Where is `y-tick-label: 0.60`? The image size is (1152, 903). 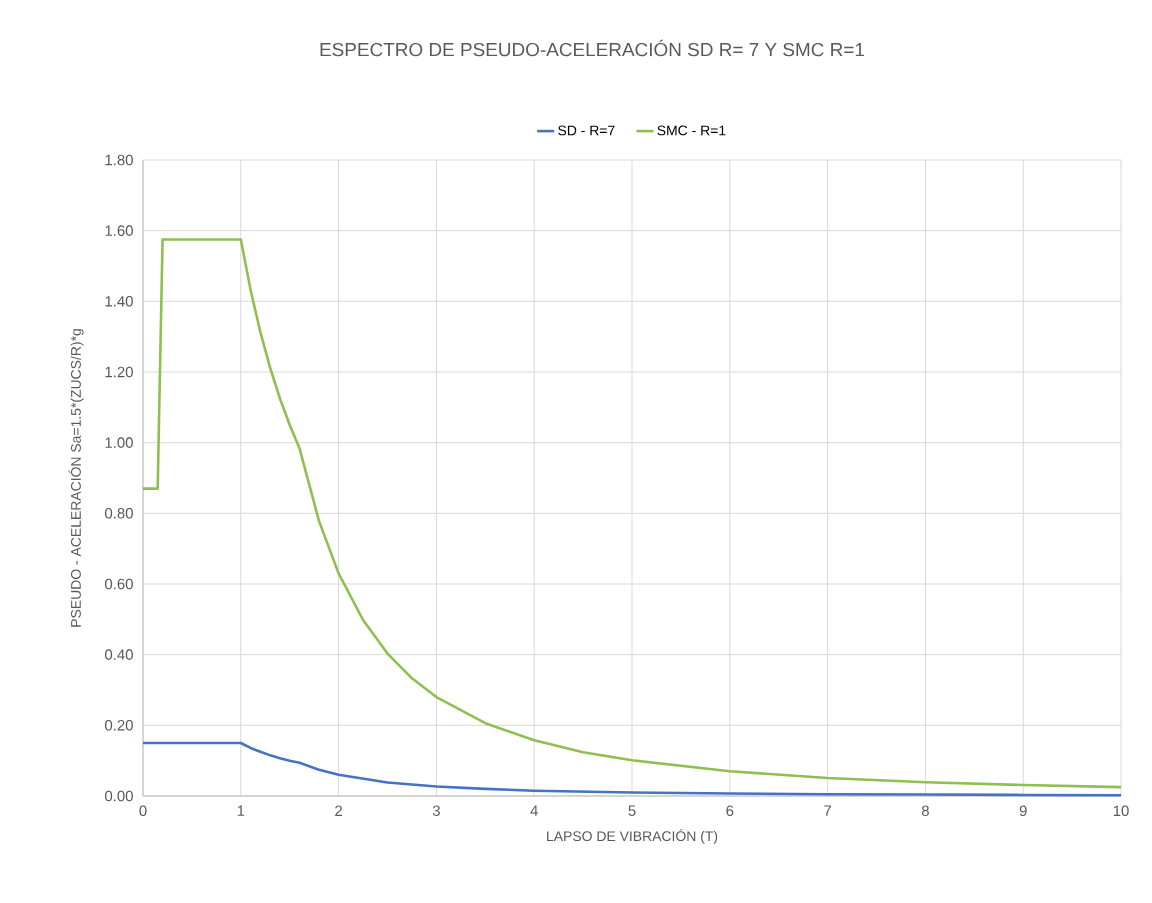
y-tick-label: 0.60 is located at coordinates (119, 584).